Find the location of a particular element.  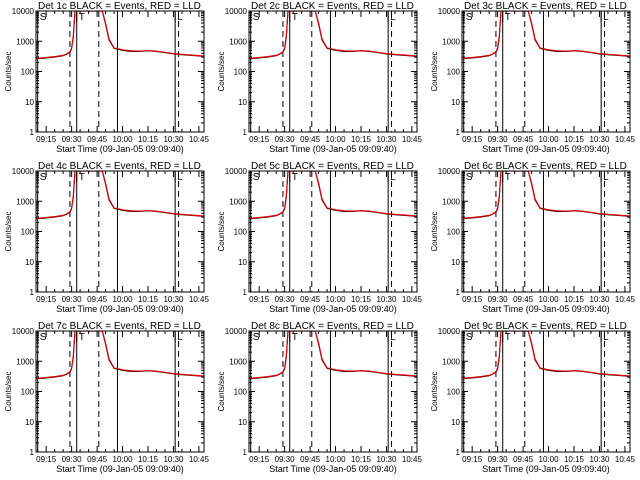

panel-title: Det 5c BLACK = Events, RED = LLD is located at coordinates (332, 166).